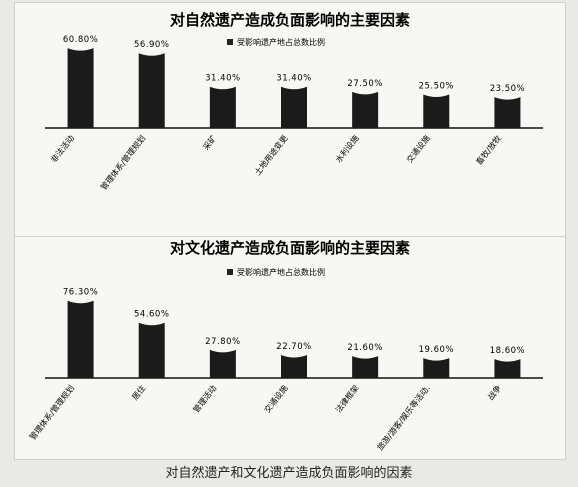 This screenshot has width=578, height=487. What do you see at coordinates (290, 248) in the screenshot?
I see `cultural-chart-title: 对文化遗产造成负面影响的主要因素` at bounding box center [290, 248].